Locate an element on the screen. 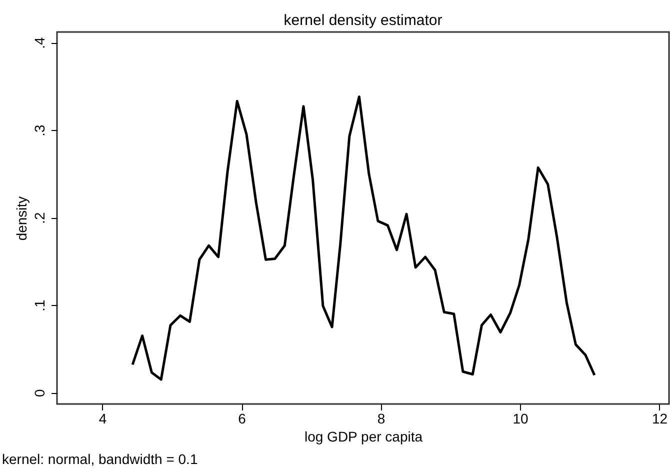  y-tick-label: .2 is located at coordinates (40, 218).